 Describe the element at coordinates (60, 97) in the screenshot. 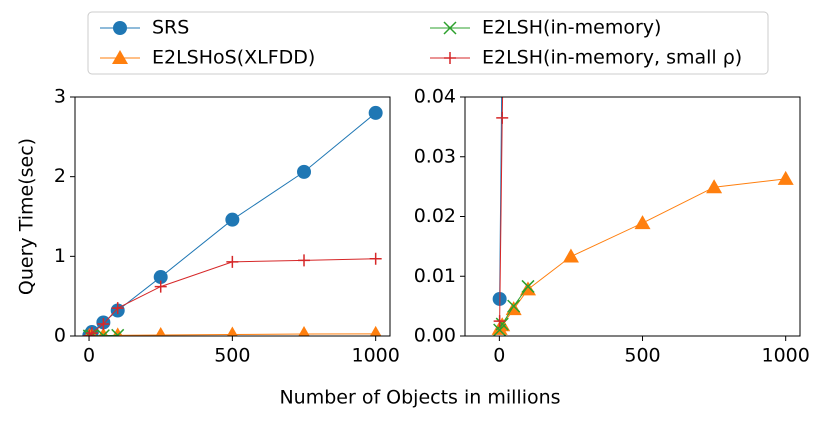

I see `y-tick-label: 3` at that location.